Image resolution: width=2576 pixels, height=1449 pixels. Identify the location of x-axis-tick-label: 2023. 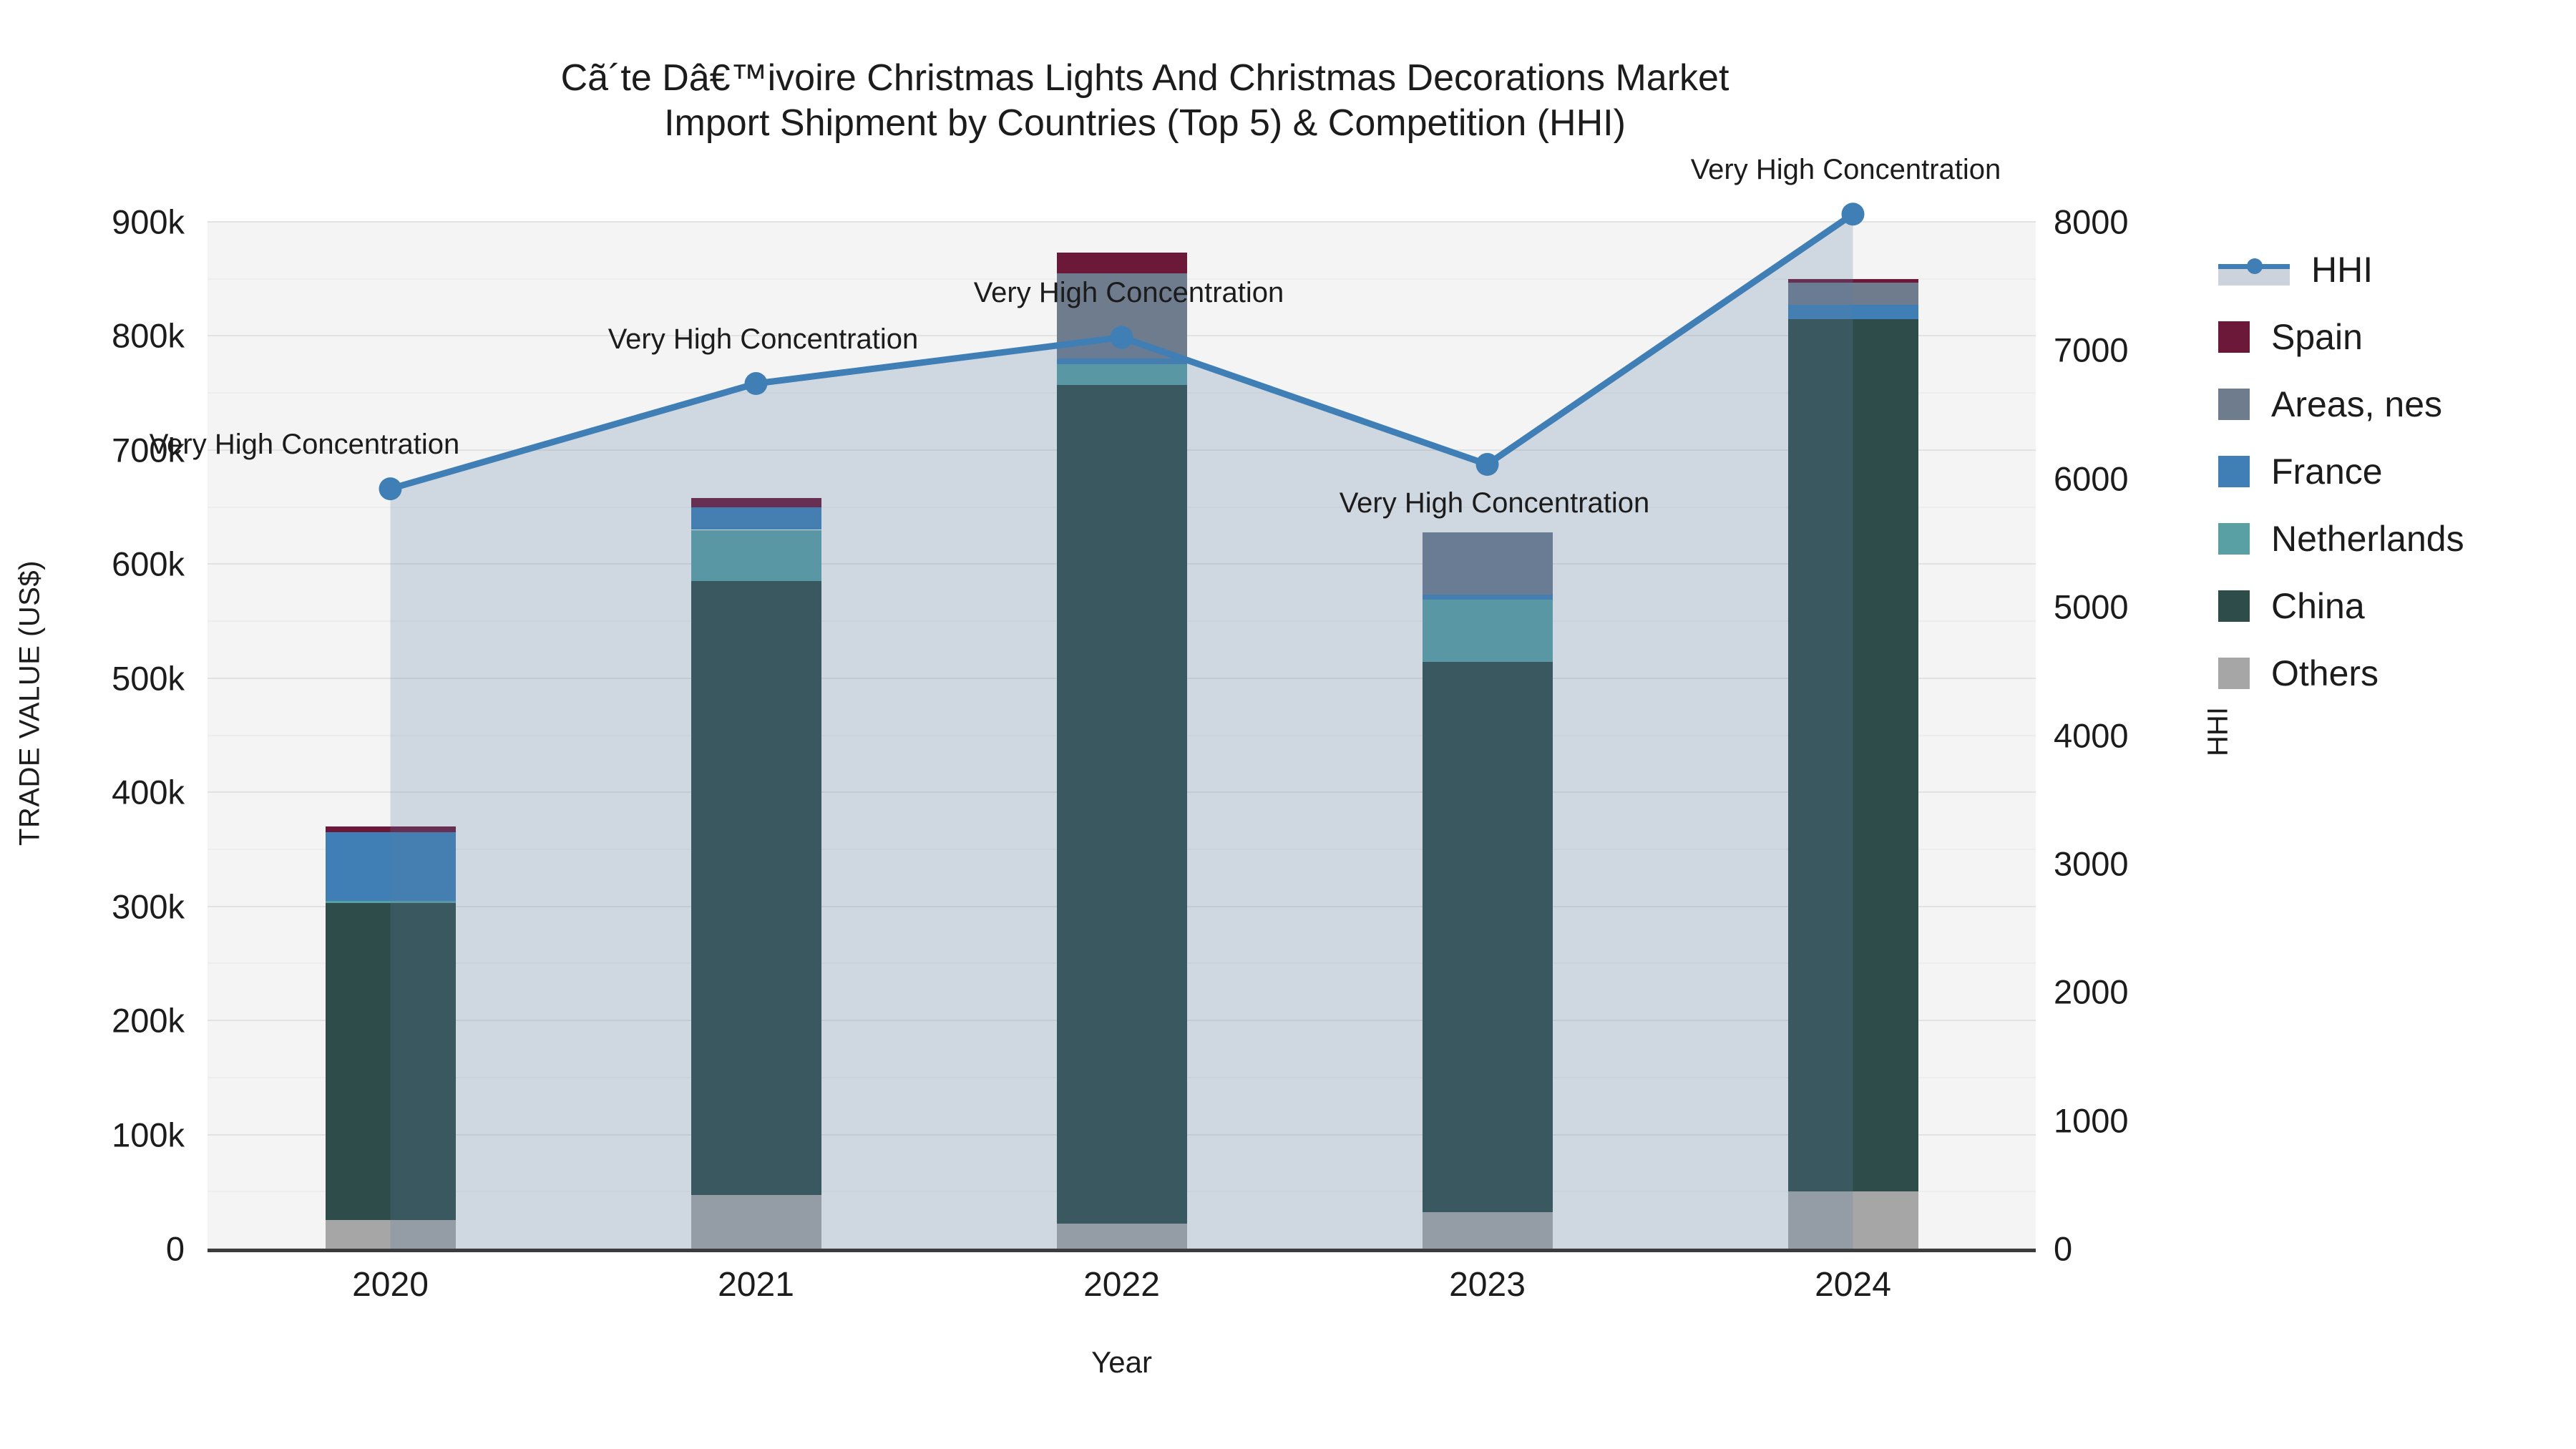
(1487, 1285).